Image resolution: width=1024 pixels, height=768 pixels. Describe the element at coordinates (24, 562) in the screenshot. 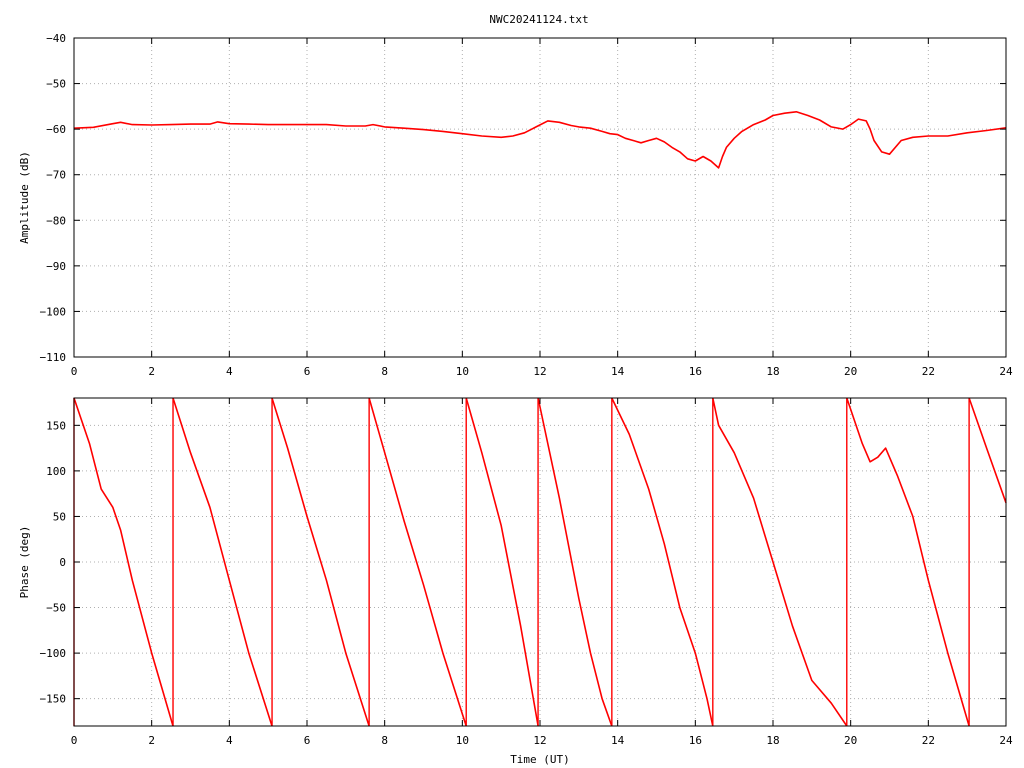

I see `phase-axis-label: Phase (deg)` at that location.